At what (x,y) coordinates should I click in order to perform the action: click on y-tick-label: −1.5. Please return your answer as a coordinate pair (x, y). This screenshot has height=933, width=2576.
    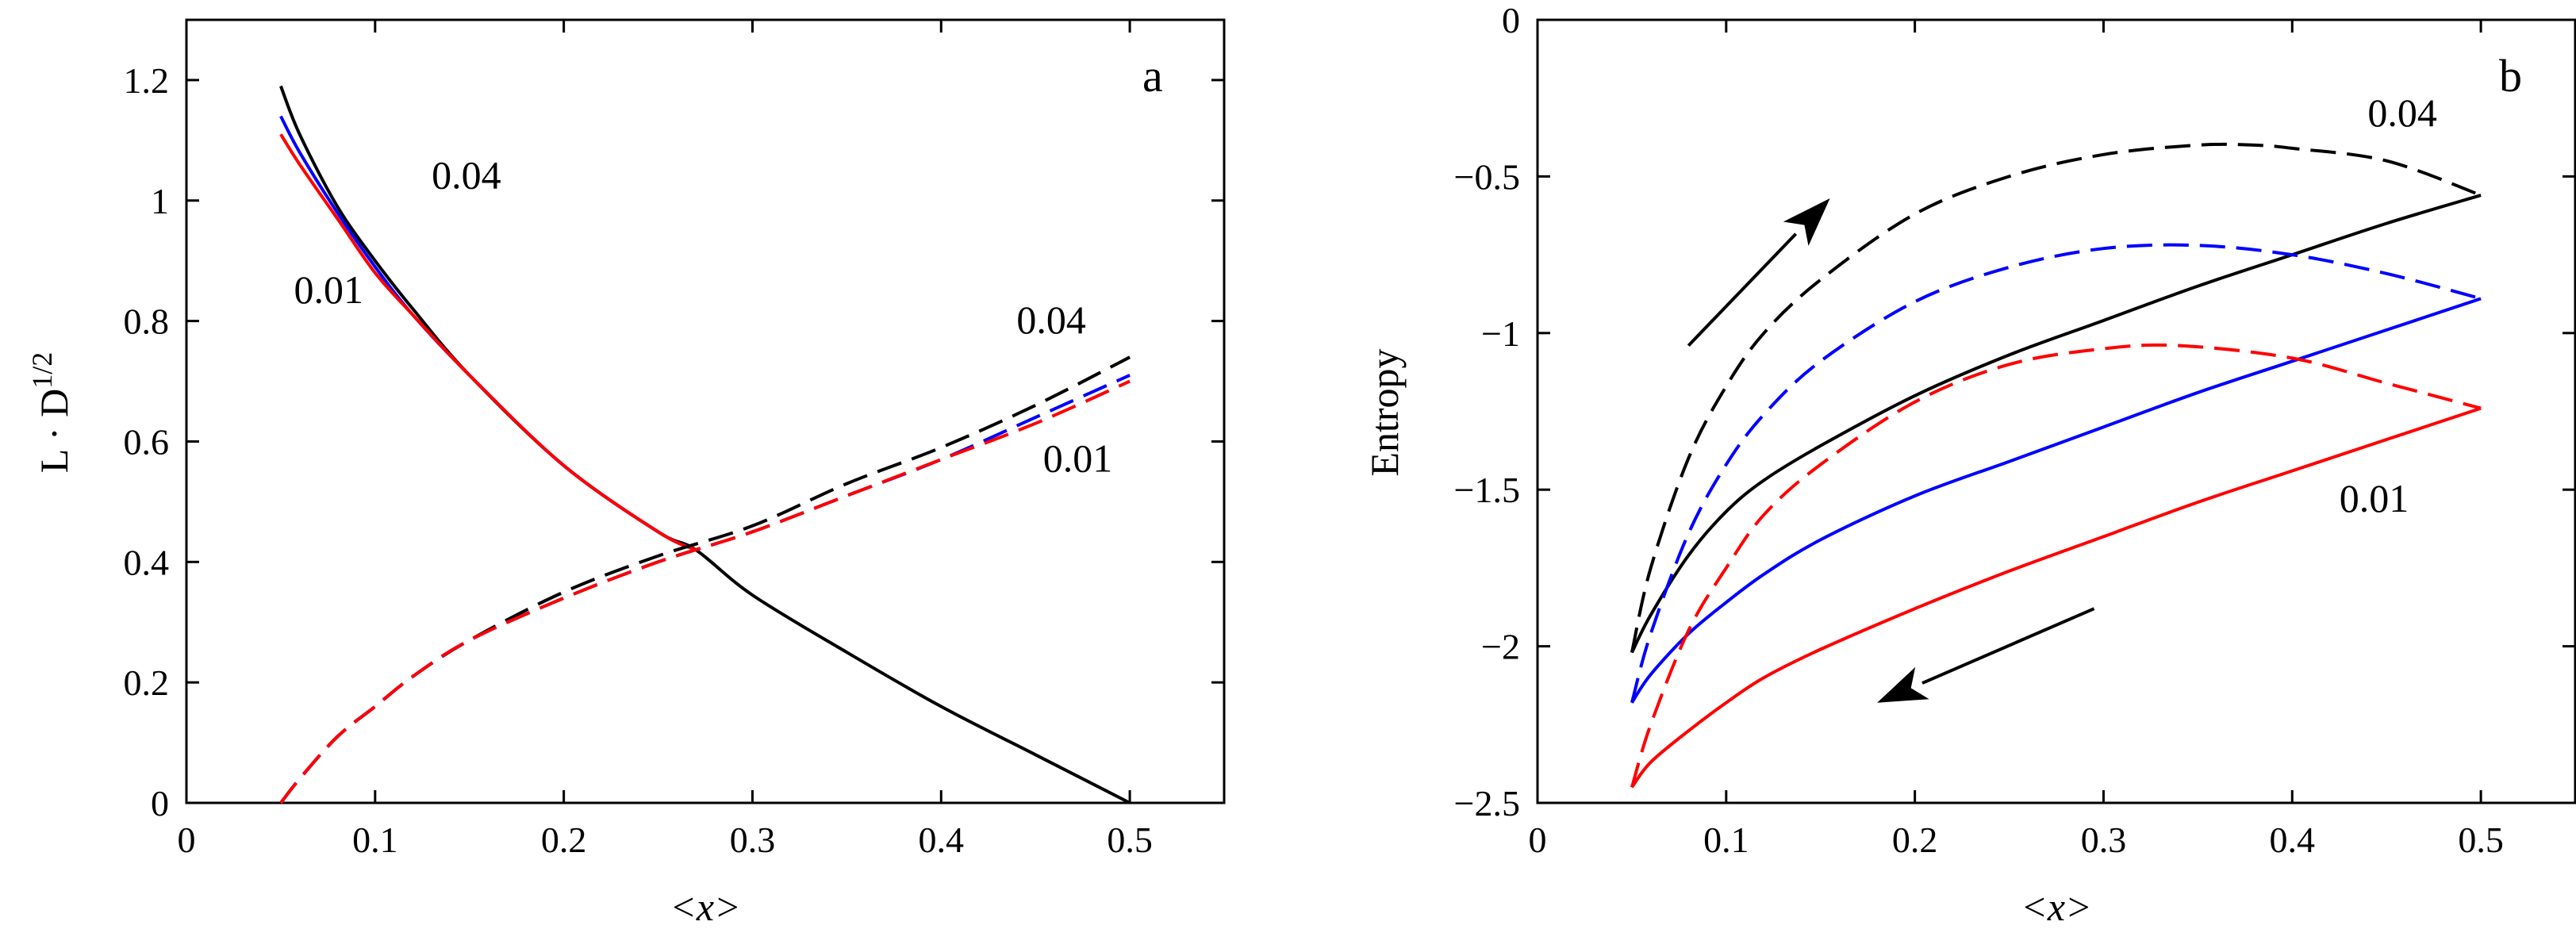
    Looking at the image, I should click on (1487, 490).